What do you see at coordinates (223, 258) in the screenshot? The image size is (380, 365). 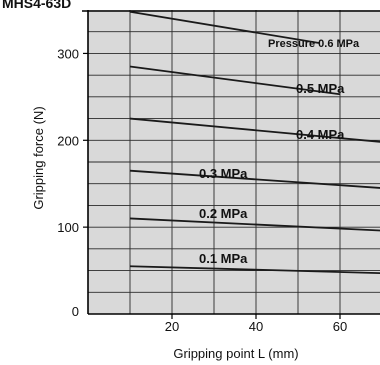 I see `series-label-6: 0.1 MPa` at bounding box center [223, 258].